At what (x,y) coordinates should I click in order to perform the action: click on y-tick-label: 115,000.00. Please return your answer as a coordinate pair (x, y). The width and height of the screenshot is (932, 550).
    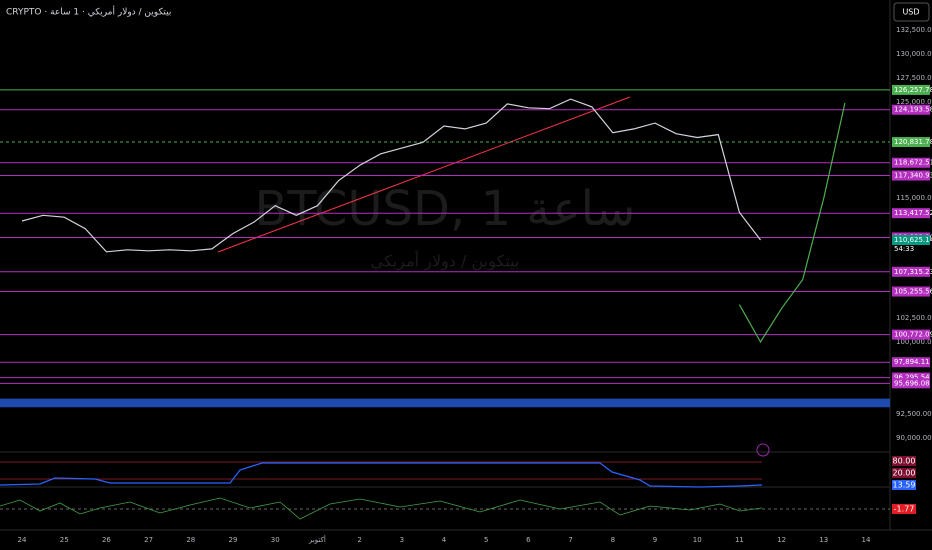
    Looking at the image, I should click on (914, 198).